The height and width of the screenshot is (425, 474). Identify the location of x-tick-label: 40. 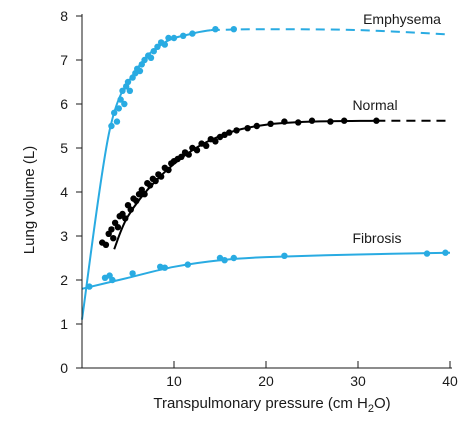
(450, 381).